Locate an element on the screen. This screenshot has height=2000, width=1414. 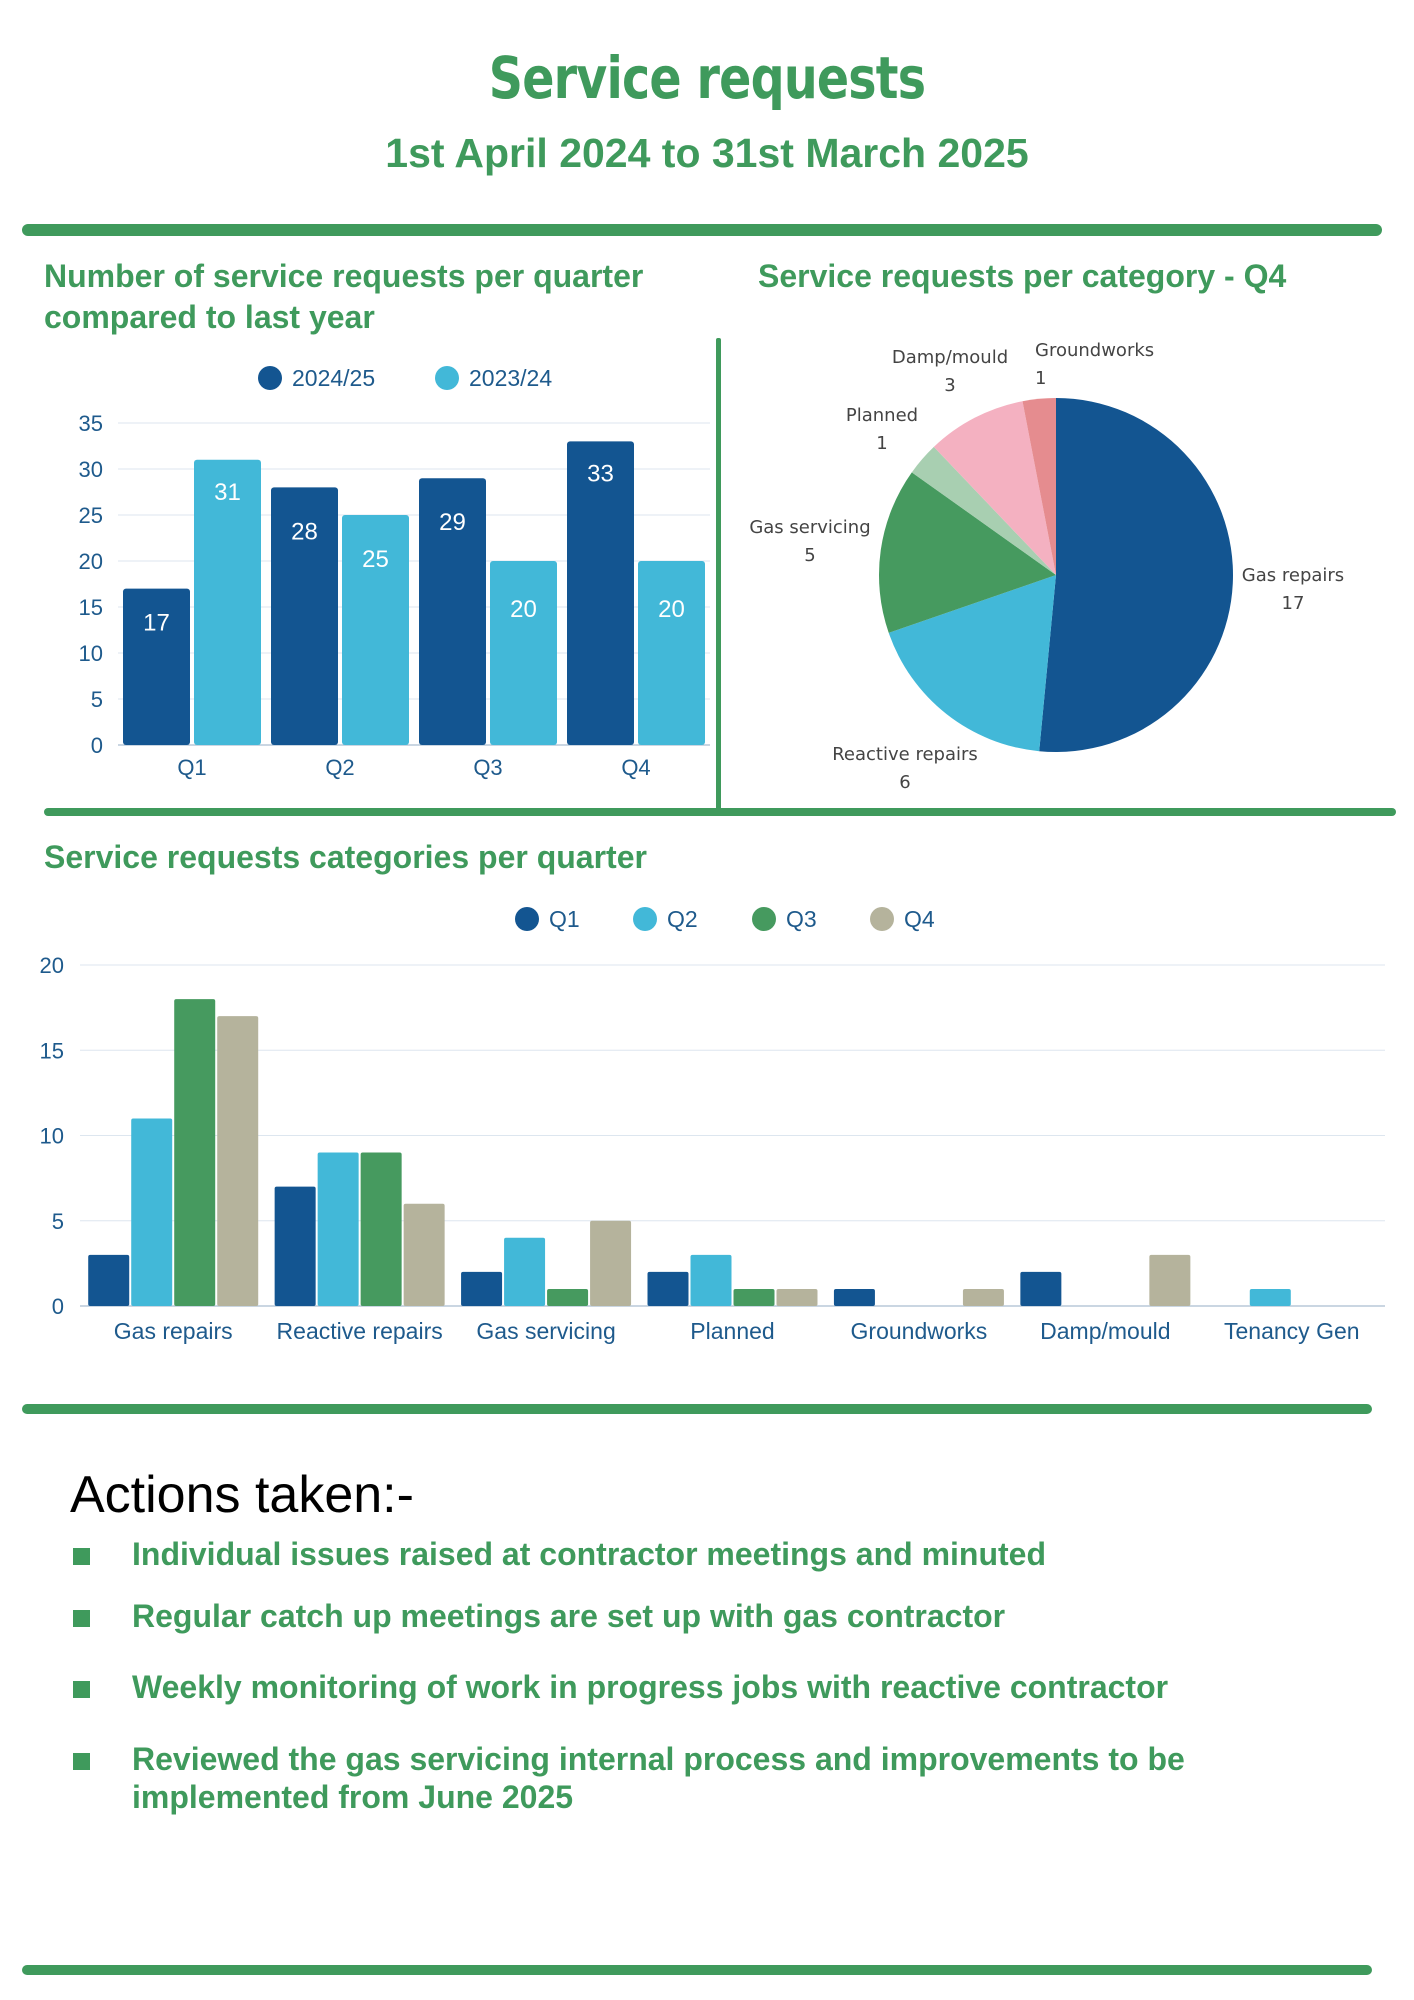
legend-label: Q4 is located at coordinates (919, 919).